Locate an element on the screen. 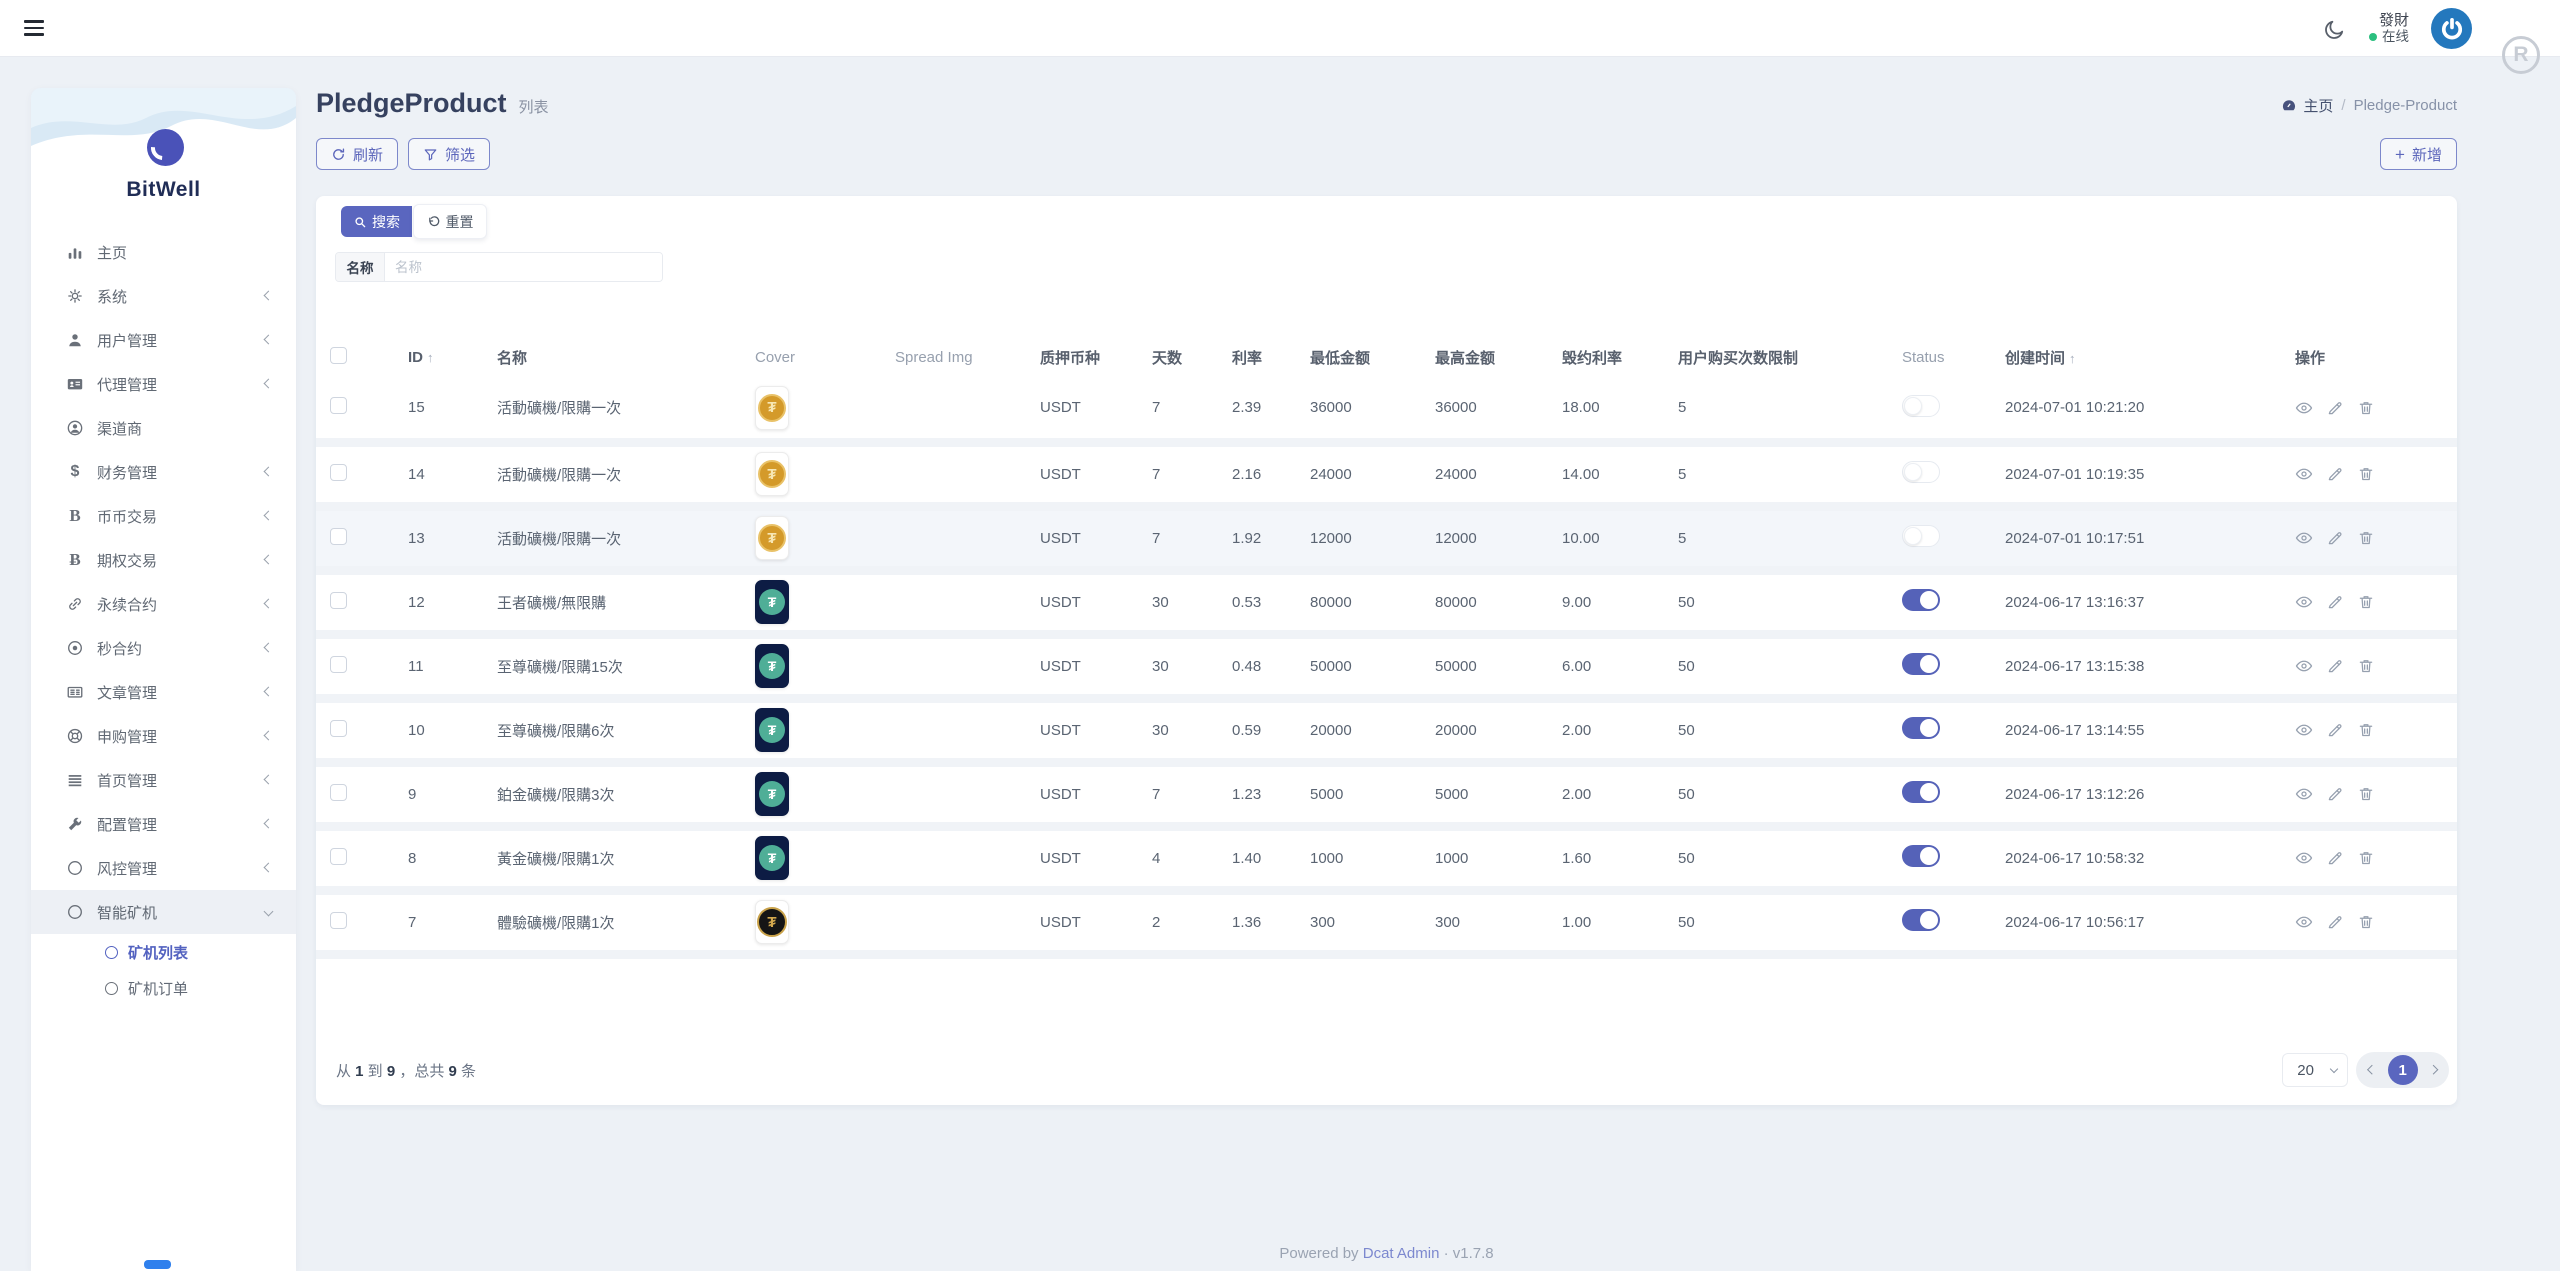 Image resolution: width=2560 pixels, height=1271 pixels. filter-button: 筛选 is located at coordinates (449, 154).